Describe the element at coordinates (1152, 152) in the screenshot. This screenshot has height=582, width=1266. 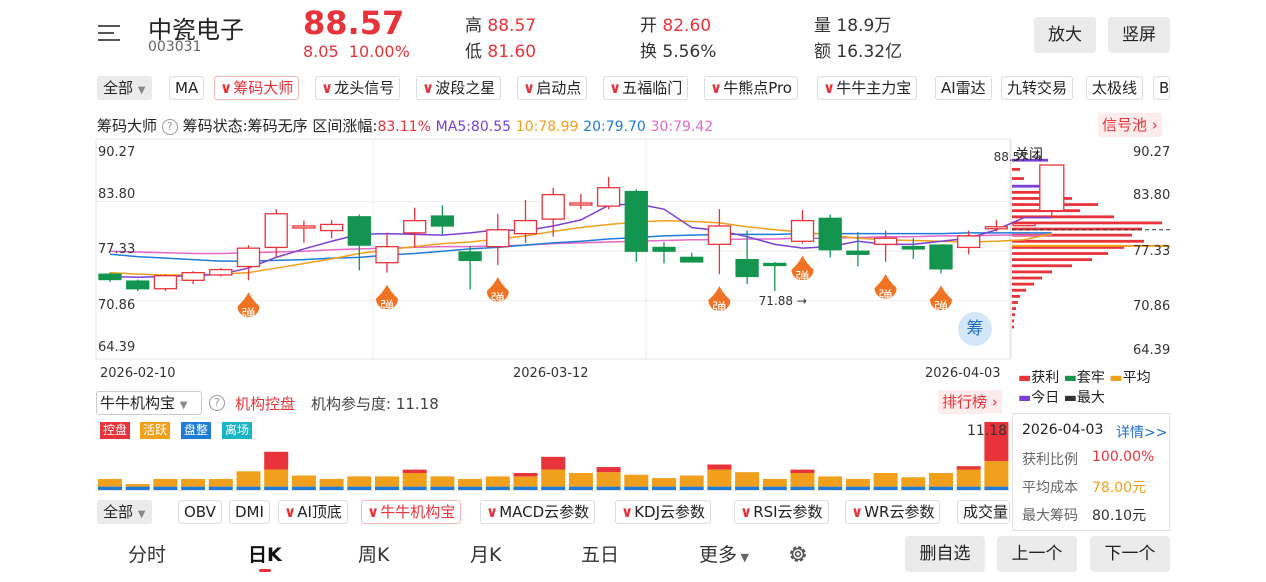
I see `right-axis-label: 90.27` at that location.